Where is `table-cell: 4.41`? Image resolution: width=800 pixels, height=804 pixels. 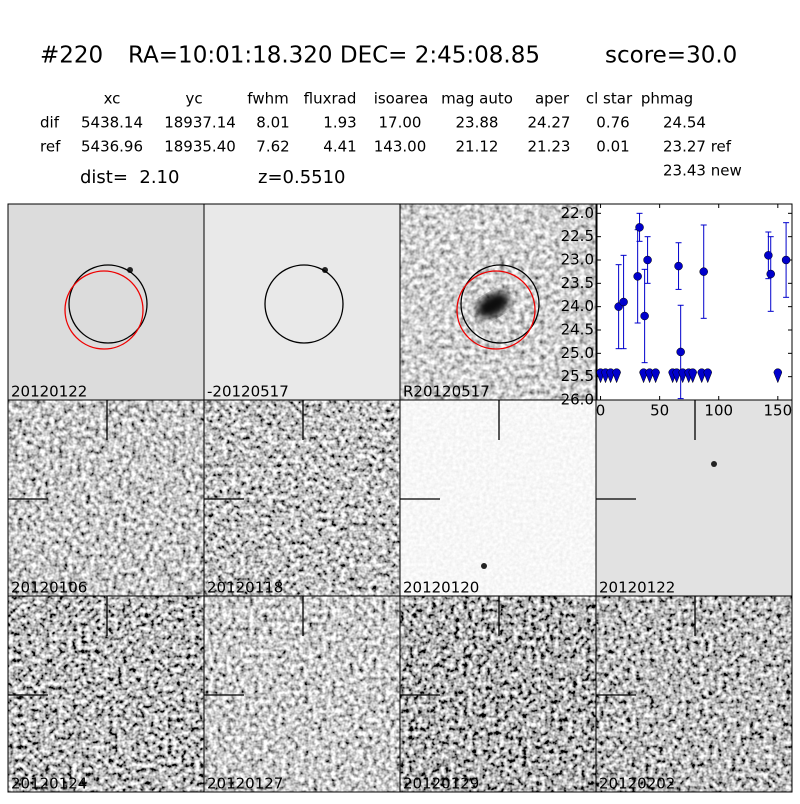
table-cell: 4.41 is located at coordinates (339, 147).